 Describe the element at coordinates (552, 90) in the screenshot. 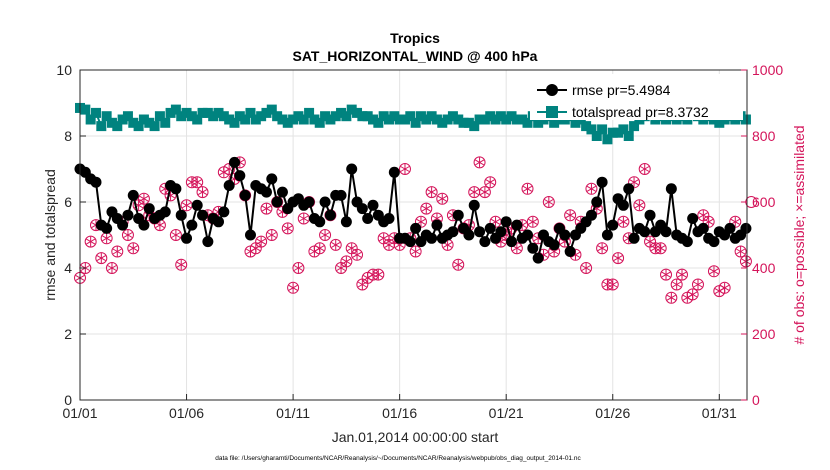

I see `legend-rmse-marker` at that location.